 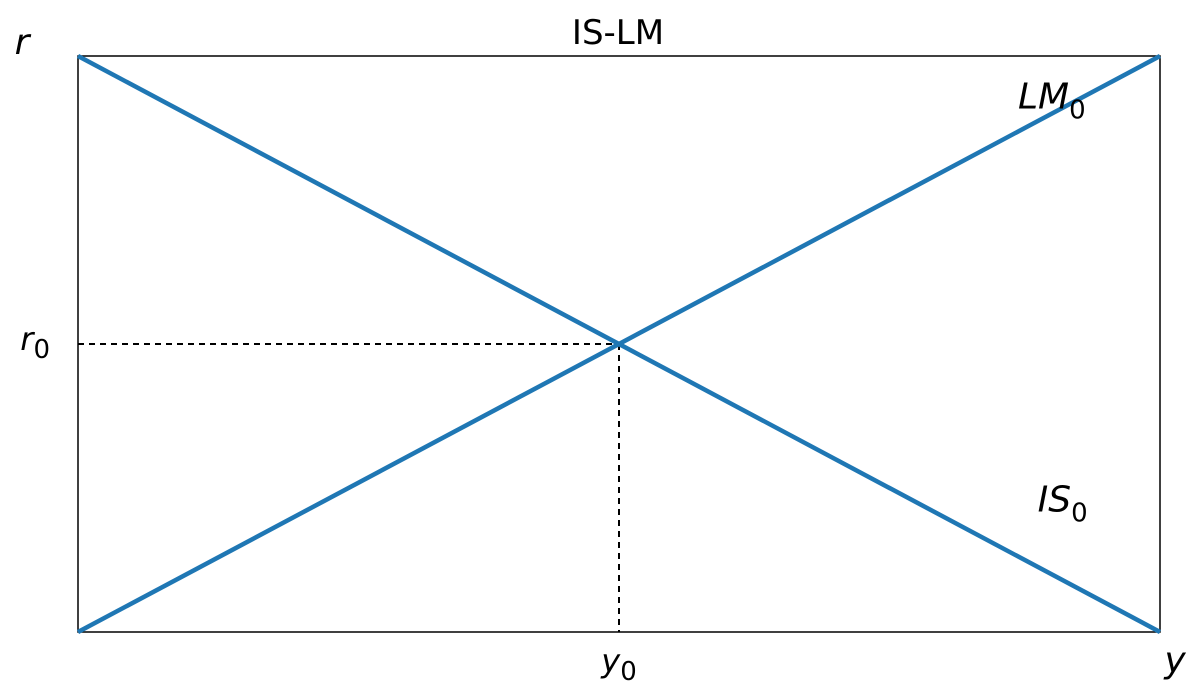 What do you see at coordinates (1054, 500) in the screenshot?
I see `curve-label-is-main: IS` at bounding box center [1054, 500].